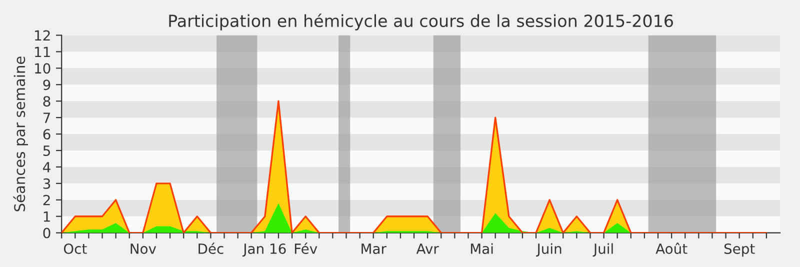 The height and width of the screenshot is (267, 800). What do you see at coordinates (549, 250) in the screenshot?
I see `x-tick-label: Juin` at bounding box center [549, 250].